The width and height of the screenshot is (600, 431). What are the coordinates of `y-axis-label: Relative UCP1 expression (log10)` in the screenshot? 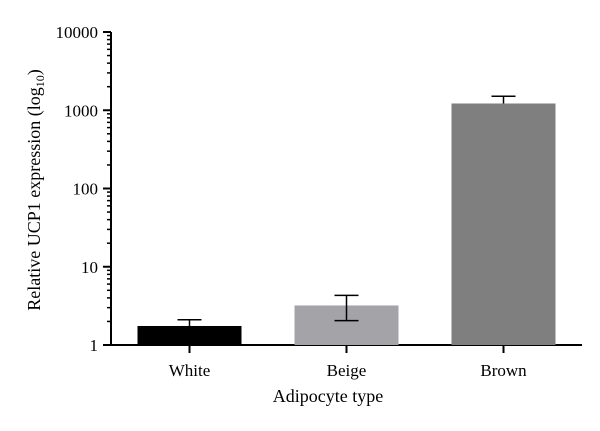 It's located at (35, 189).